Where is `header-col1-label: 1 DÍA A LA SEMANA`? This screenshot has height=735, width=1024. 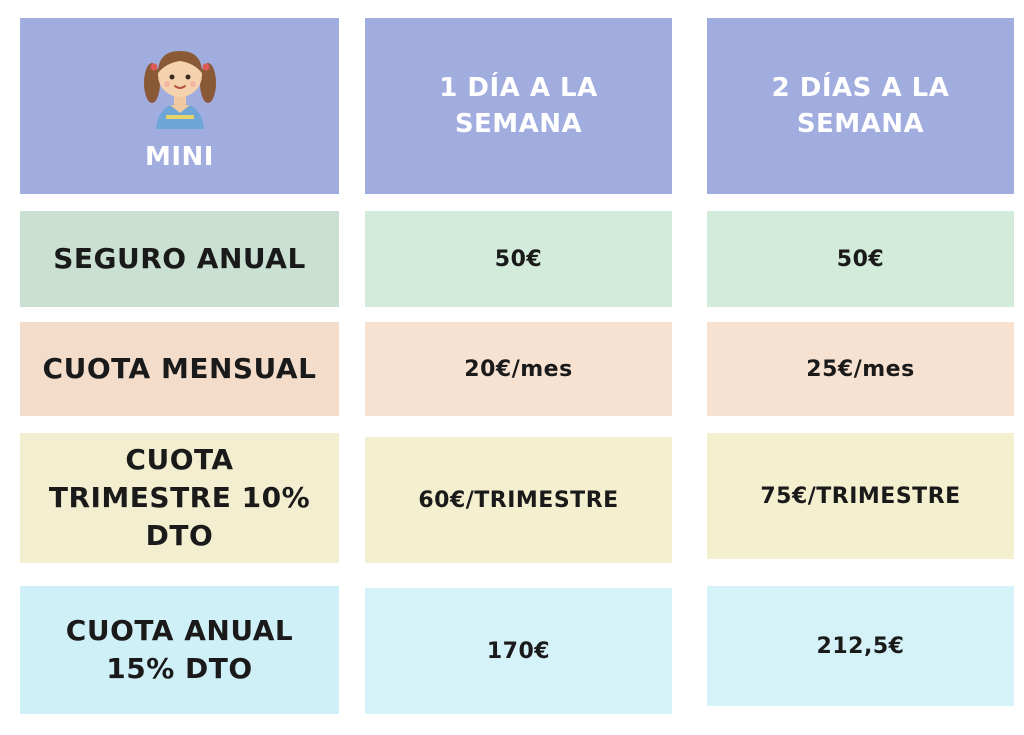
header-col1-label: 1 DÍA A LA SEMANA is located at coordinates (518, 106).